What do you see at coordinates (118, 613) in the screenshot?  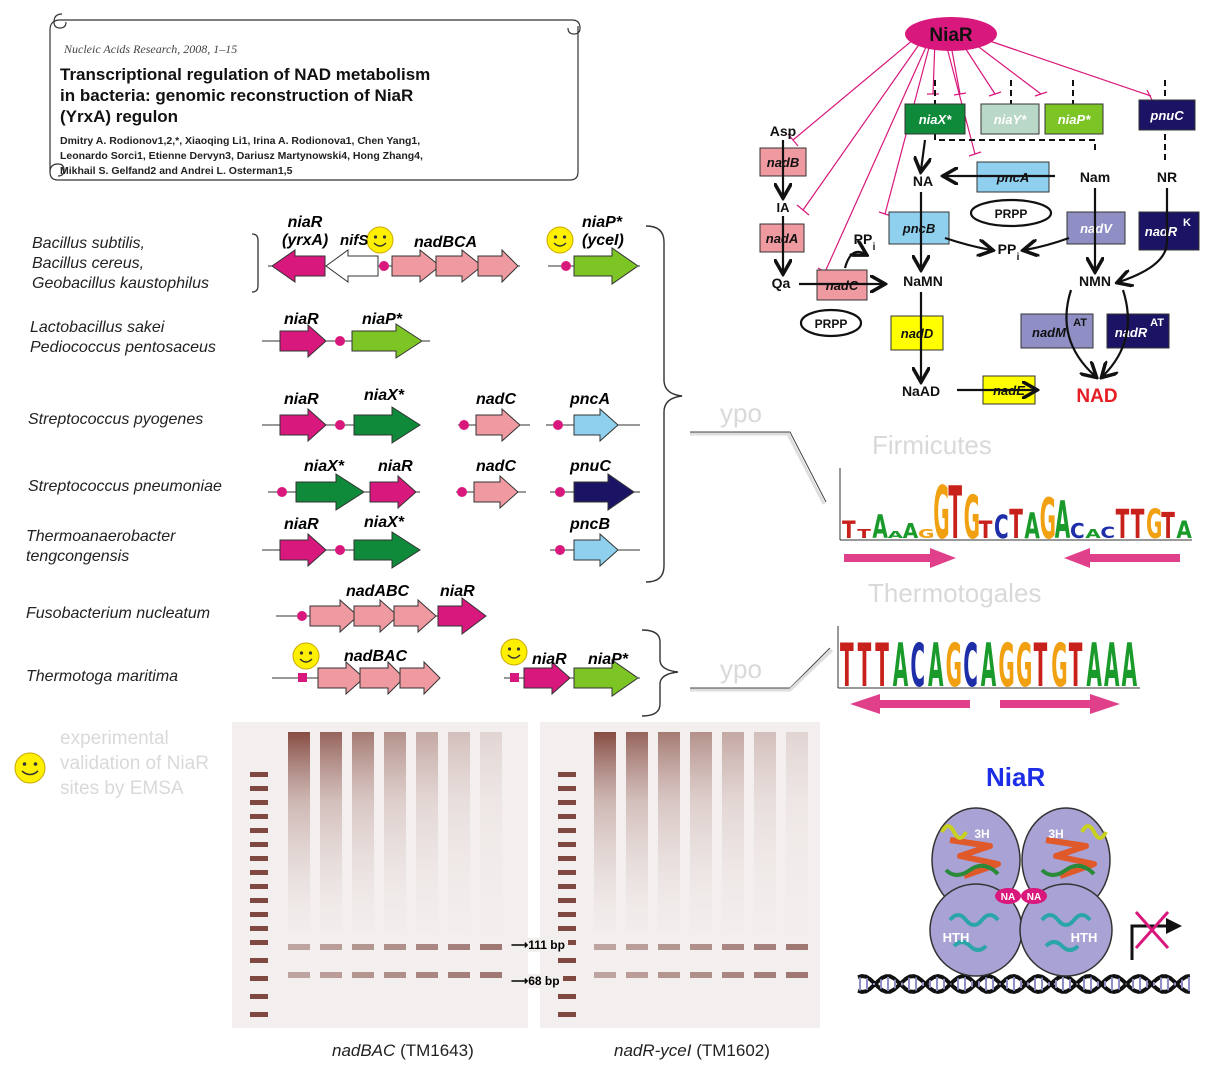 I see `species-fusobacterium: Fusobacterium nucleatum` at bounding box center [118, 613].